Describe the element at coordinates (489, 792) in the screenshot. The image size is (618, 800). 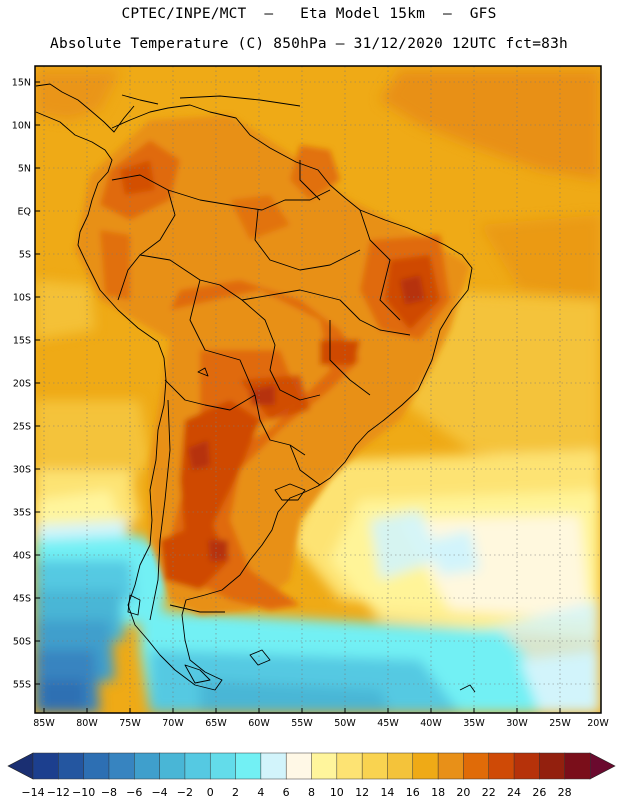
I see `colorbar-label: 22` at that location.